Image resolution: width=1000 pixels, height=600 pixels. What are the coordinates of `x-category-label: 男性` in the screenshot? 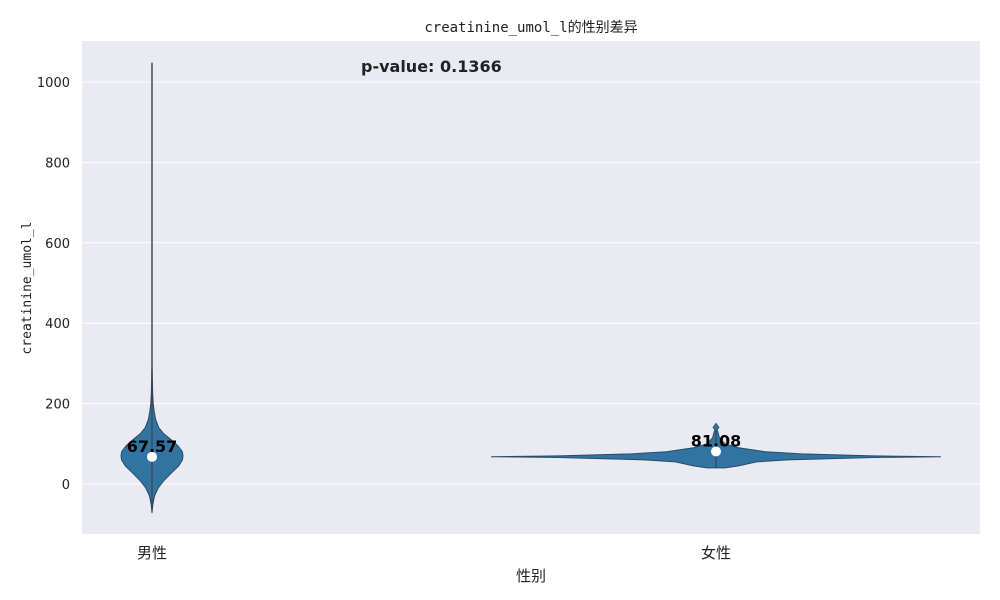 It's located at (152, 553).